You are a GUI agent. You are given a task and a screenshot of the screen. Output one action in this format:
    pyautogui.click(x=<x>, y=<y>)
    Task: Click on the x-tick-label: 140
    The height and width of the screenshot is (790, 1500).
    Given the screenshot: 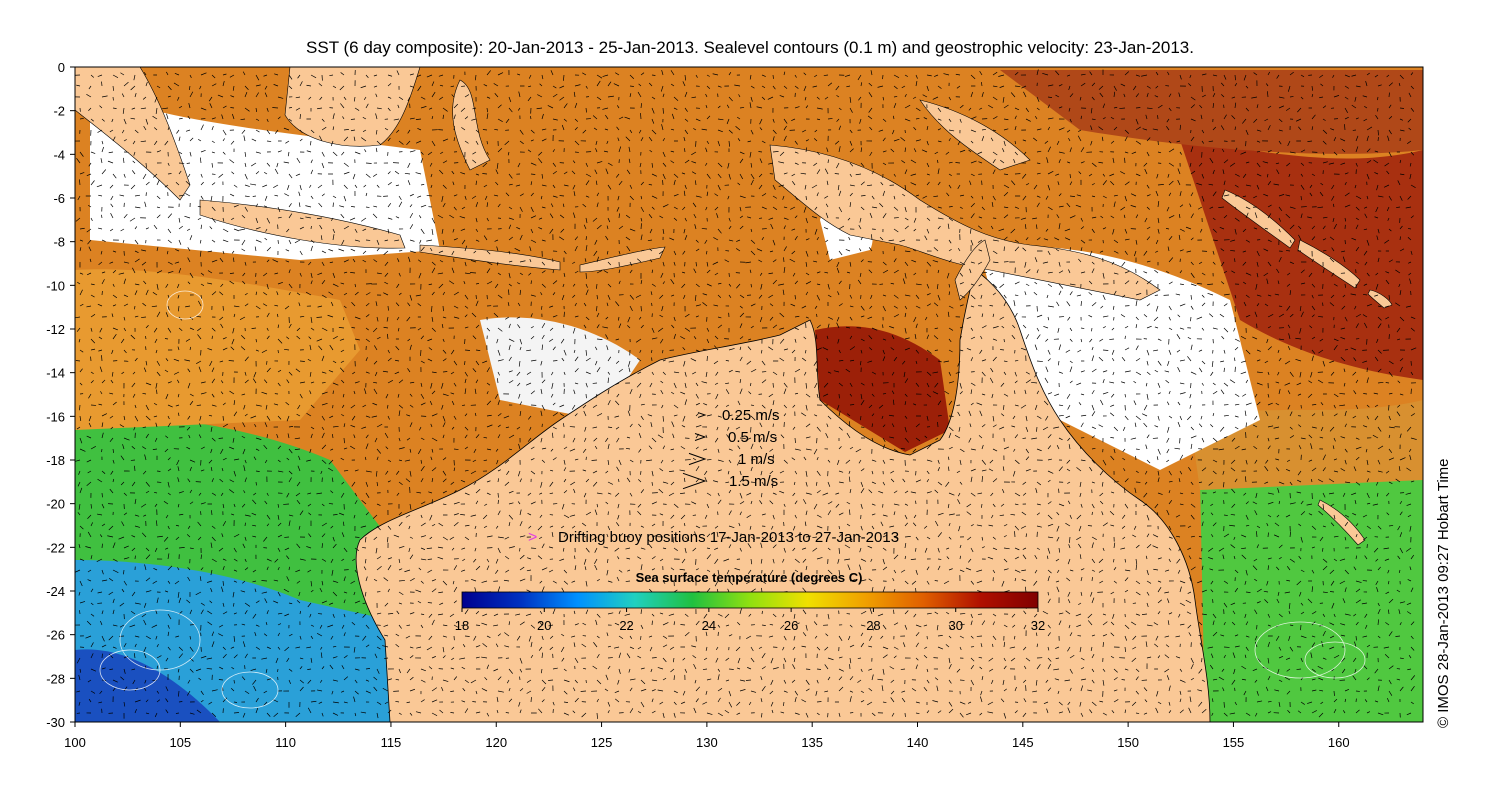 What is the action you would take?
    pyautogui.click(x=918, y=742)
    